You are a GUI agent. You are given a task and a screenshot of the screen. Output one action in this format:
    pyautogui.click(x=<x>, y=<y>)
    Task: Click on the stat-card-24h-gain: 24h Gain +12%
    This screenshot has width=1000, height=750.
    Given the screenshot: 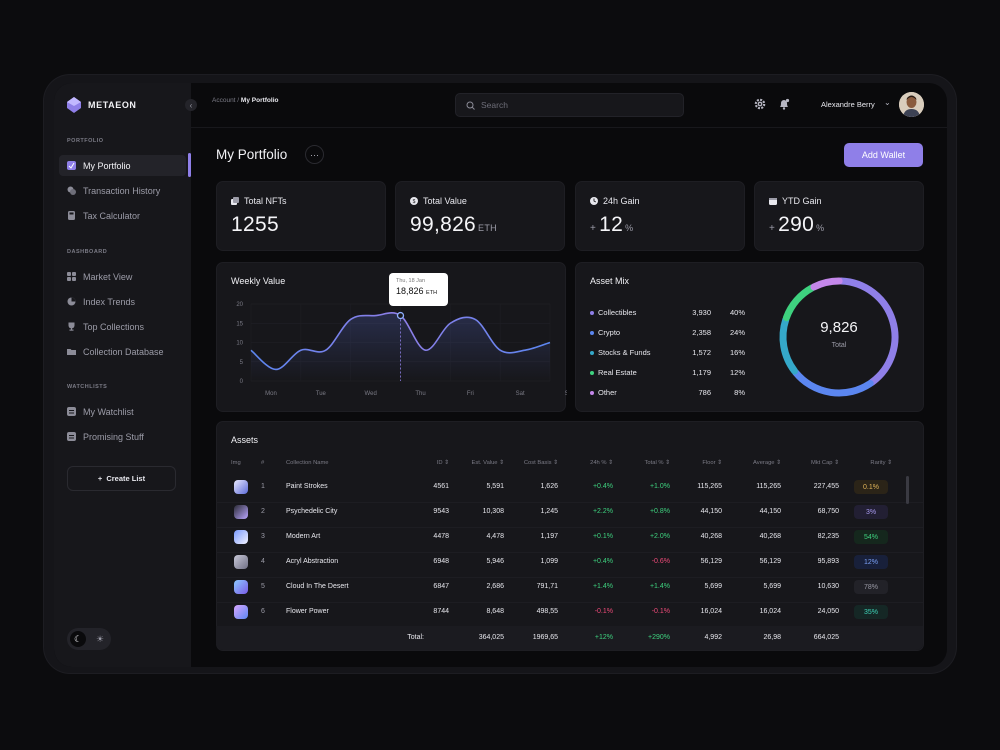 What is the action you would take?
    pyautogui.click(x=660, y=216)
    